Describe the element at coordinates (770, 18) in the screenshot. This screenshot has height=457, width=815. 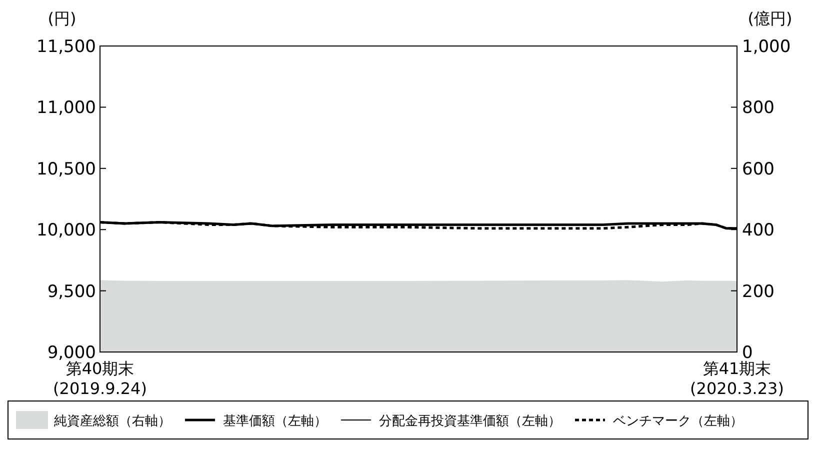
I see `y2-axis-title: (億円)` at that location.